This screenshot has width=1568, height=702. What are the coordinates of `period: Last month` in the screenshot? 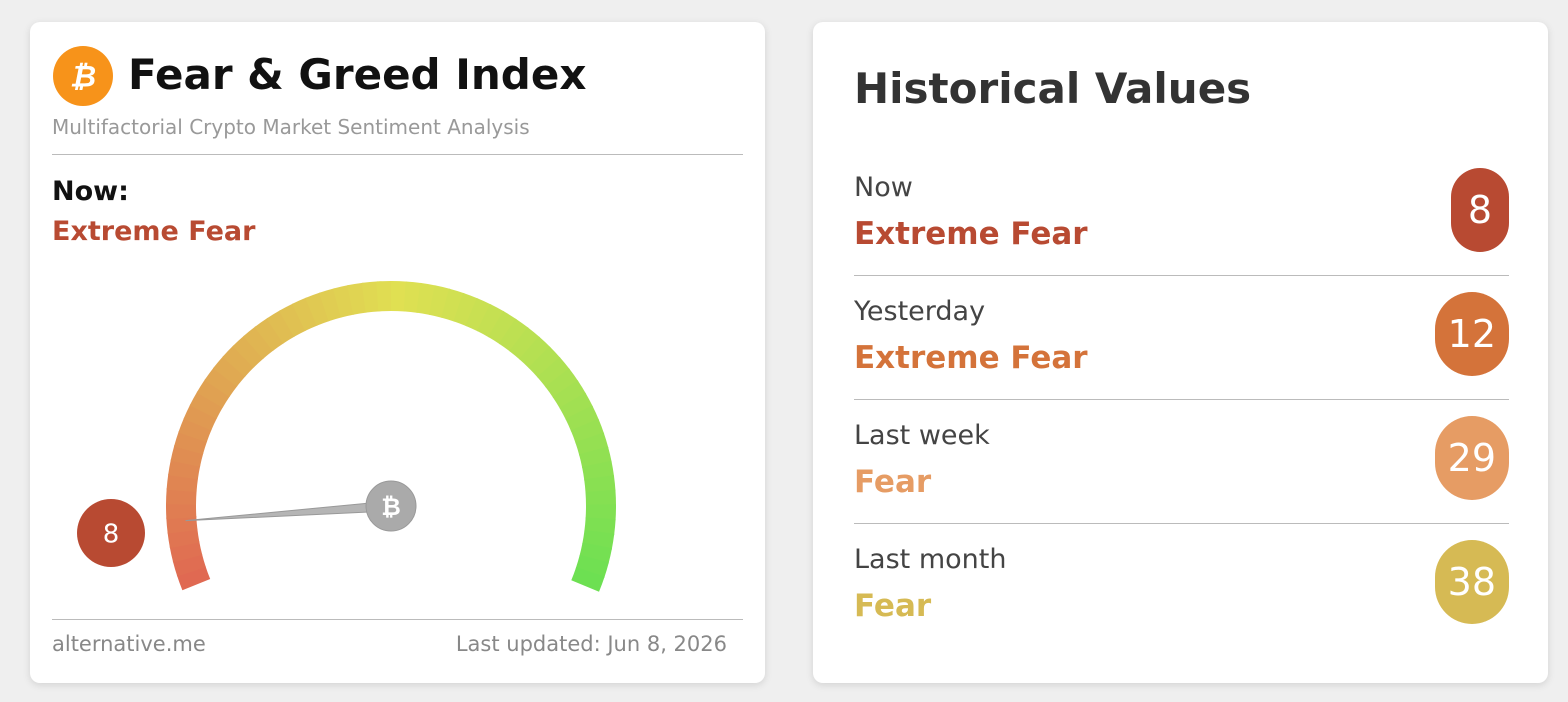 It's located at (930, 559).